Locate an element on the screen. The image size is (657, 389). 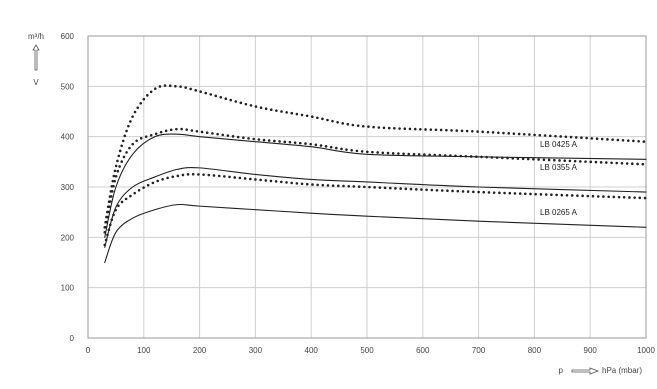
series-label: LB 0265 A is located at coordinates (559, 212).